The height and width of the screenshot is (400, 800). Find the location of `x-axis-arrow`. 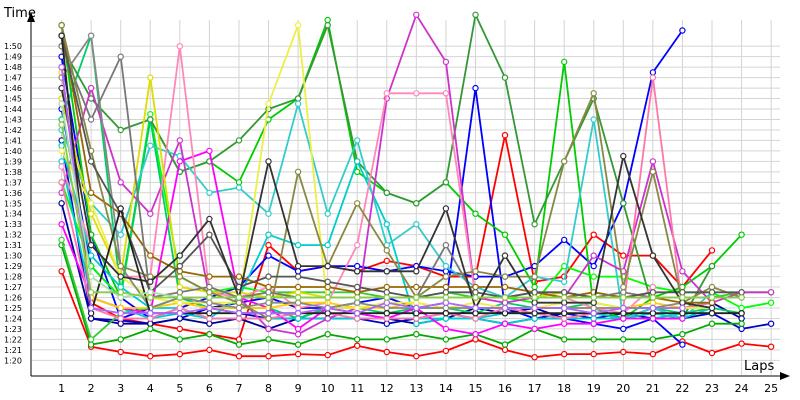

x-axis-arrow is located at coordinates (785, 376).